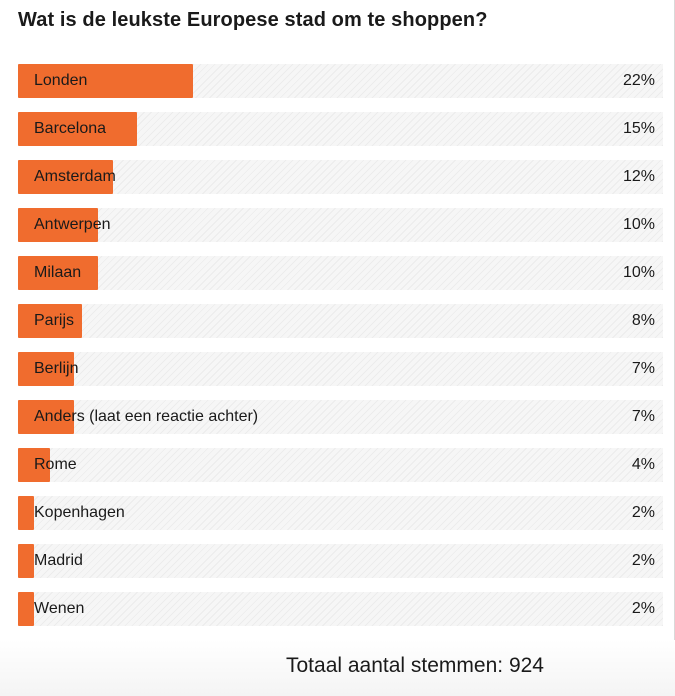 This screenshot has height=696, width=675. Describe the element at coordinates (340, 321) in the screenshot. I see `poll-option-parijs: Parijs 8%` at that location.